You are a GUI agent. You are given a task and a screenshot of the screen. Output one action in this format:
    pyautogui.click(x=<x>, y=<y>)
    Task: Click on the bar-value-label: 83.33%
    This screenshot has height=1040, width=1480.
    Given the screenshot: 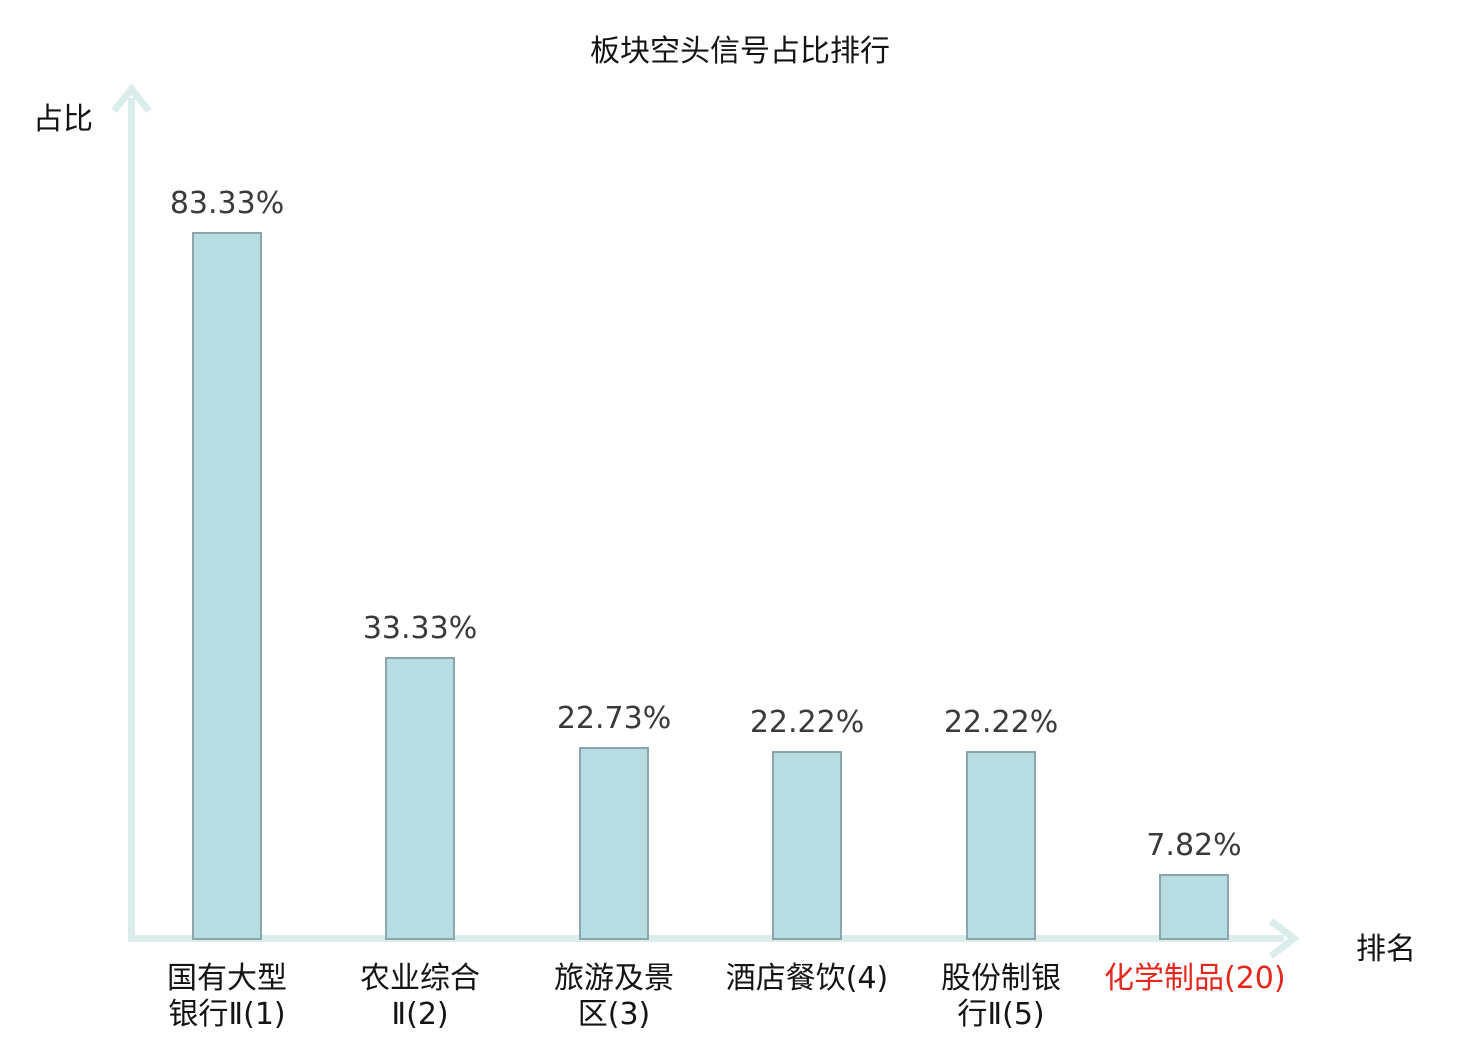 What is the action you would take?
    pyautogui.click(x=227, y=203)
    